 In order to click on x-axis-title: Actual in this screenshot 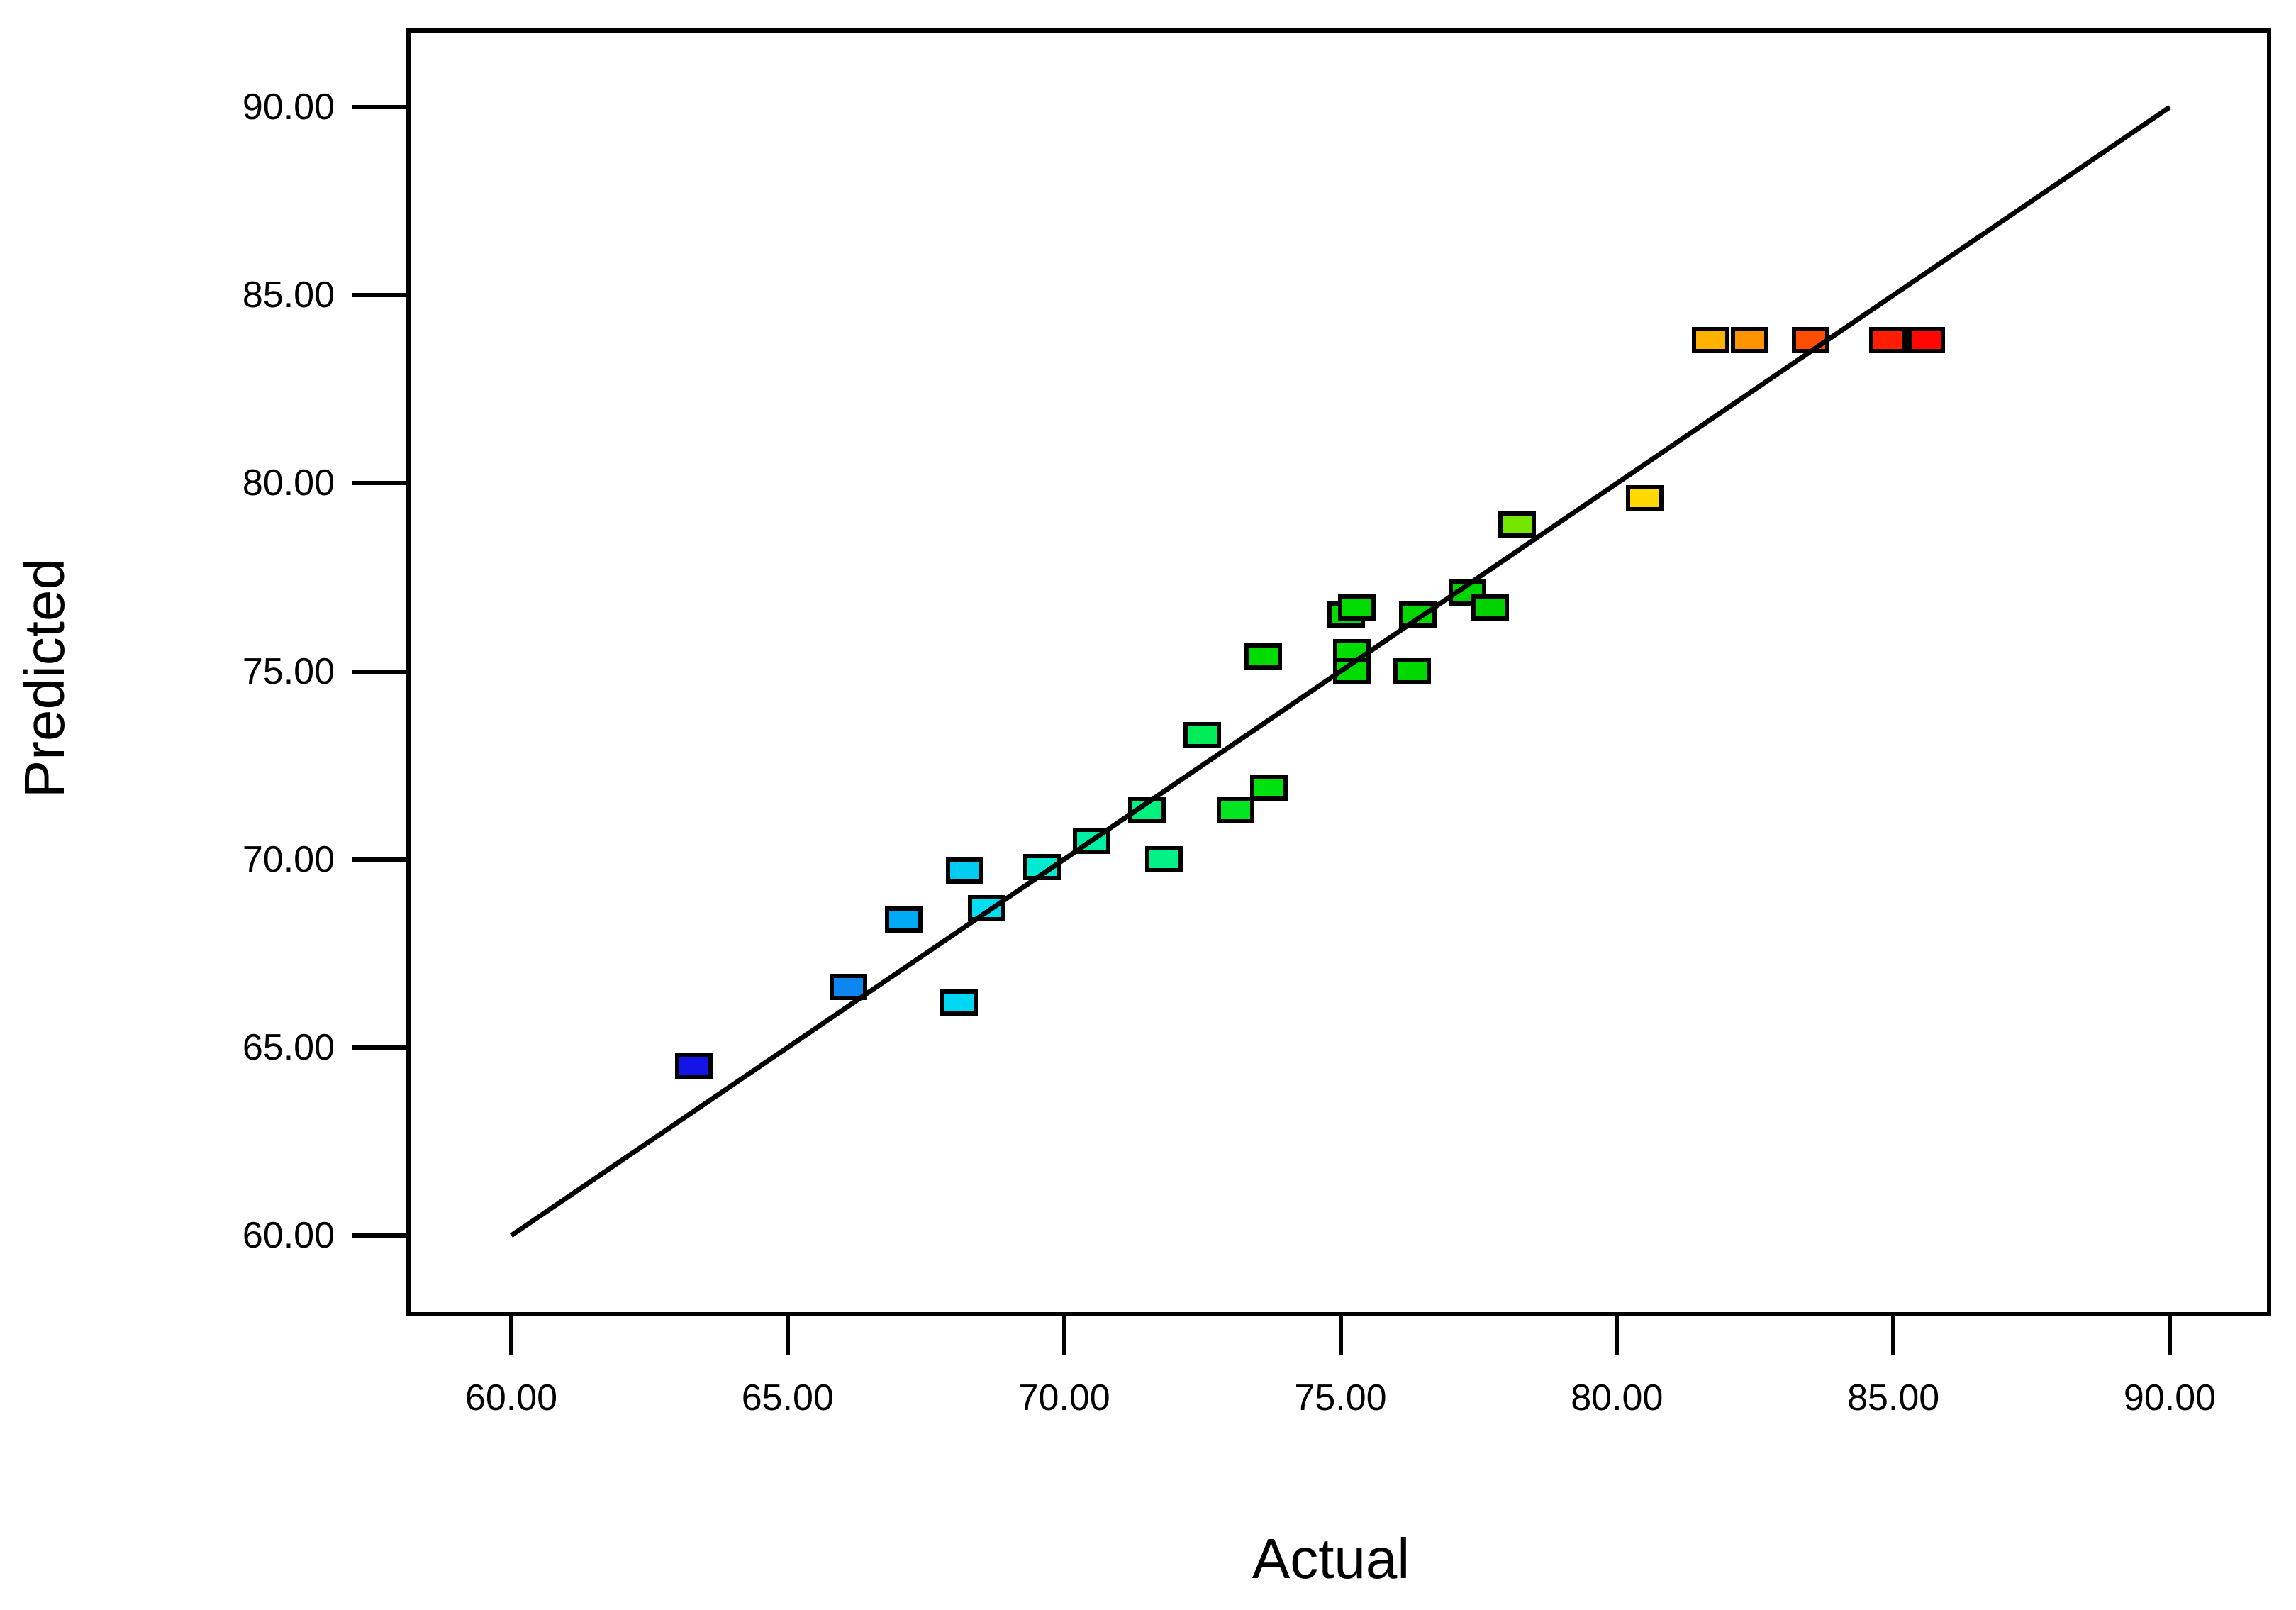, I will do `click(1331, 1559)`.